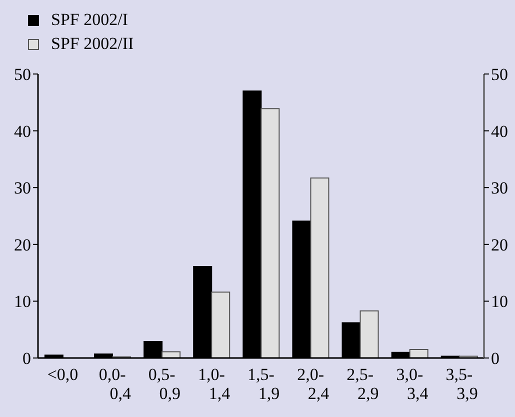 The image size is (515, 417). I want to click on y-tick-label: 20, so click(22, 244).